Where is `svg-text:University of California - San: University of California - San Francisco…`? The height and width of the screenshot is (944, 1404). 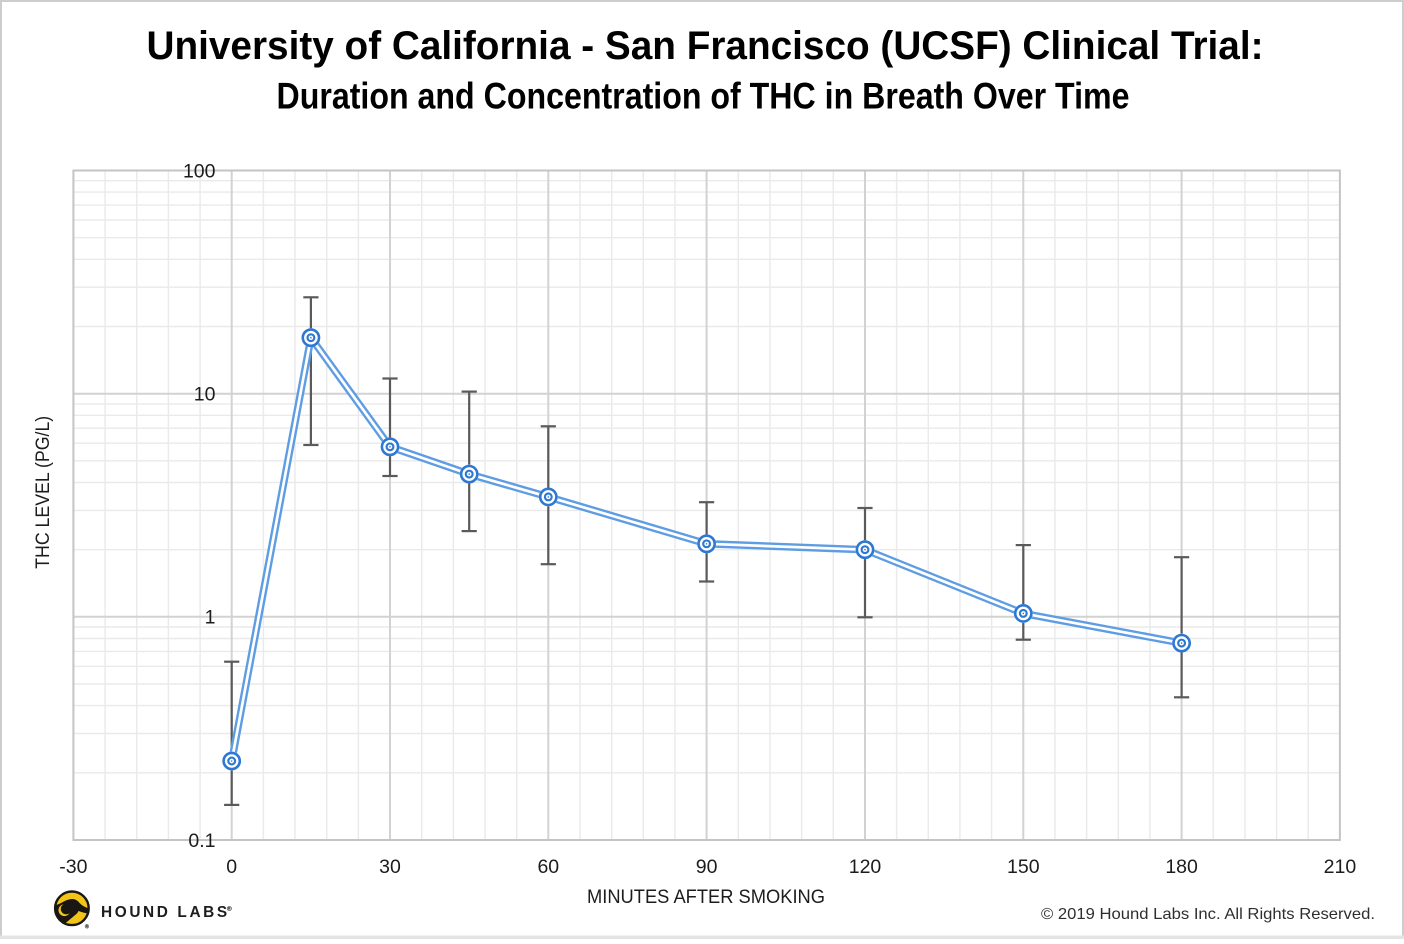 svg-text:University of California - San: University of California - San Francisco… is located at coordinates (705, 46).